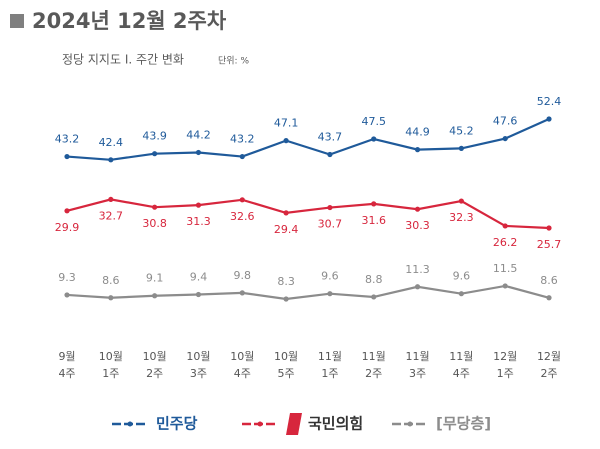  Describe the element at coordinates (335, 424) in the screenshot. I see `legend-label: 국민의힘` at that location.